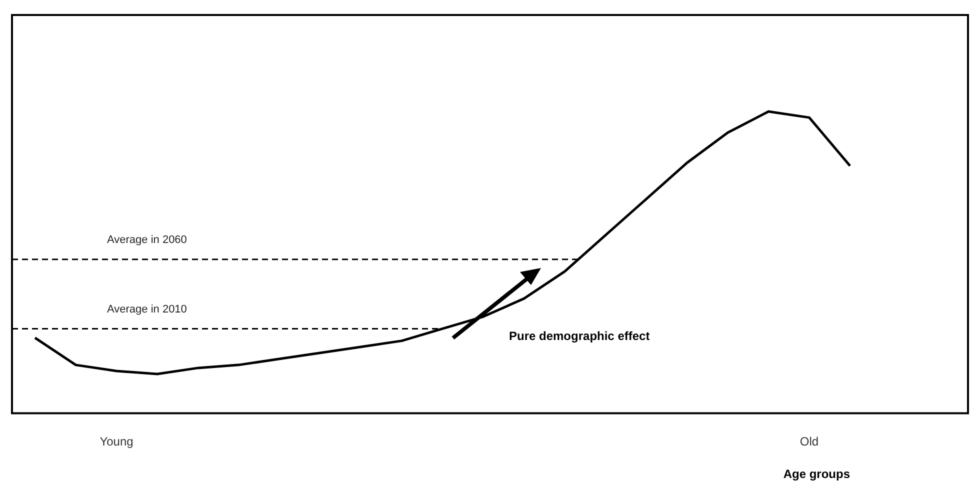 This screenshot has width=976, height=490. Describe the element at coordinates (147, 309) in the screenshot. I see `ref-line-label: Average in 2010` at that location.